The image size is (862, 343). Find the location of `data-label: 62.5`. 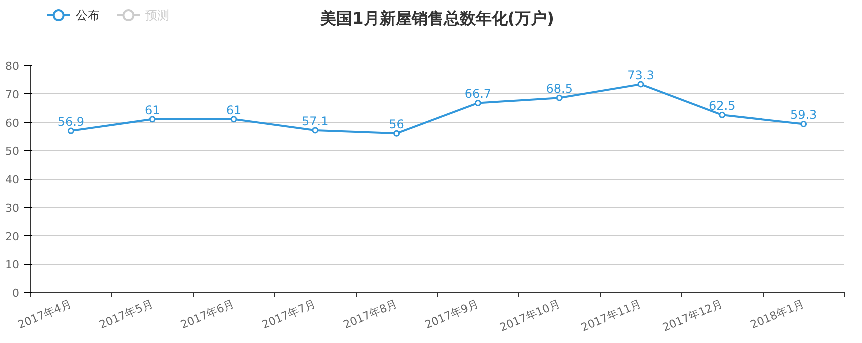

data-label: 62.5 is located at coordinates (722, 106).